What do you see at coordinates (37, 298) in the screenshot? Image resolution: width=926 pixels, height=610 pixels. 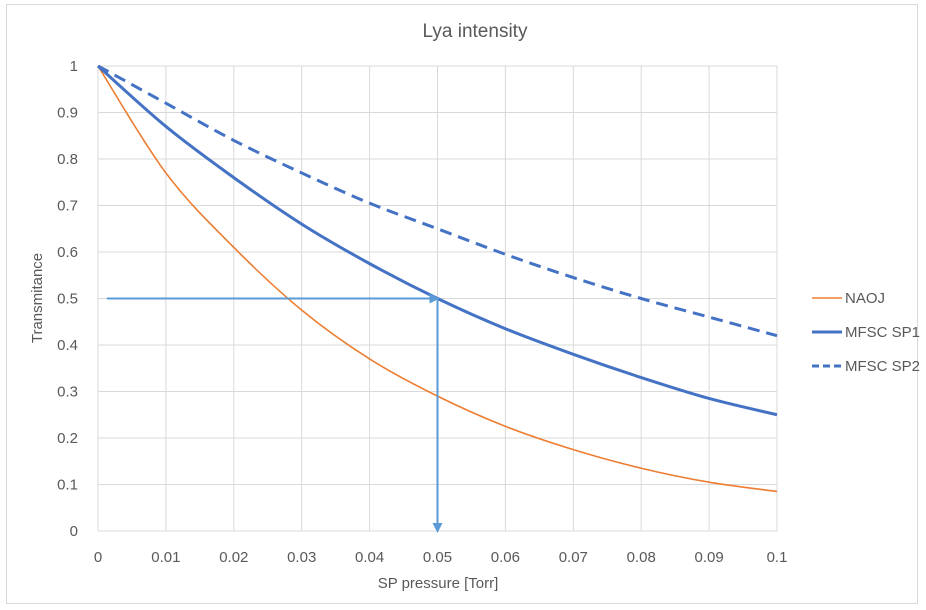 I see `y-axis-label: Transmitance` at bounding box center [37, 298].